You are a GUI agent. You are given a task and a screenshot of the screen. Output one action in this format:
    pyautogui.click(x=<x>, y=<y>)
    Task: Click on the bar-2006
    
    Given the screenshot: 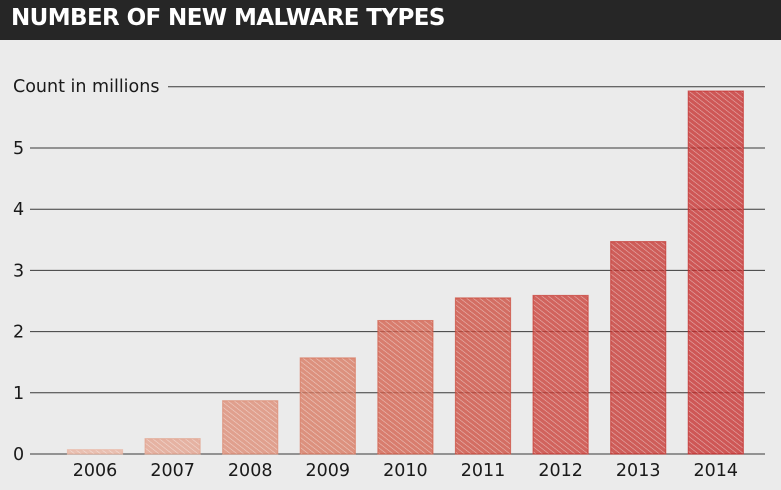 What is the action you would take?
    pyautogui.click(x=95, y=452)
    